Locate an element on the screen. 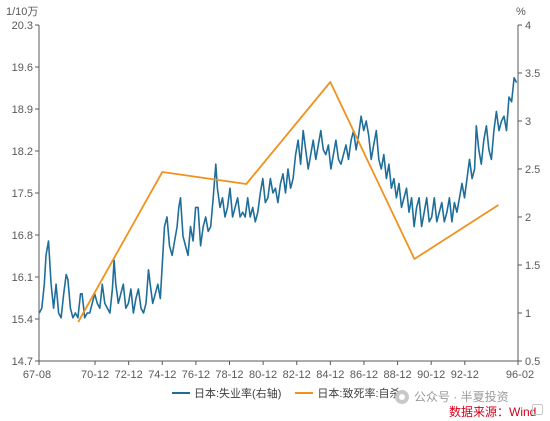 The height and width of the screenshot is (421, 550). left-tick-label: 16.8 is located at coordinates (22, 236).